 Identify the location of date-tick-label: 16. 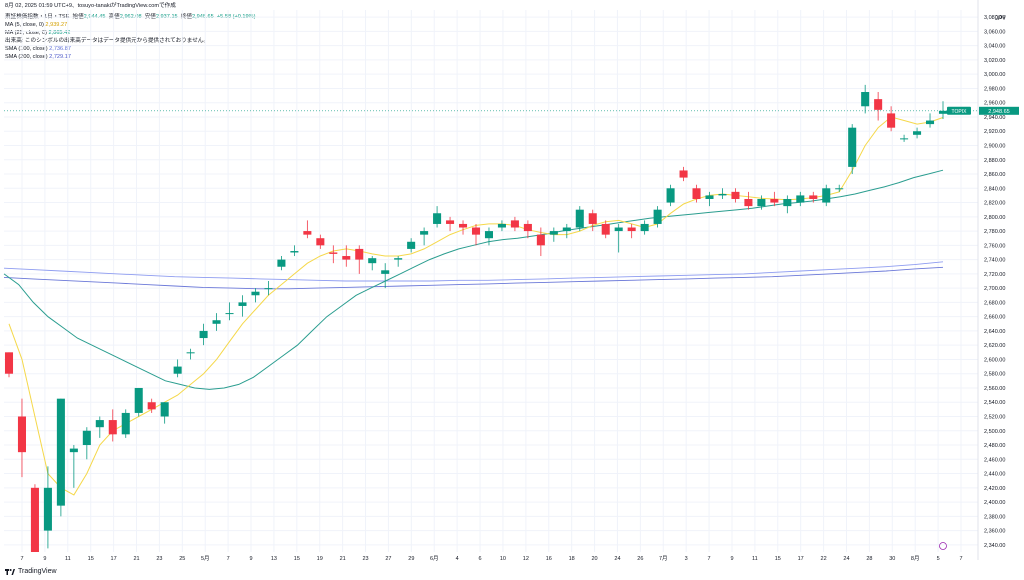
(549, 559).